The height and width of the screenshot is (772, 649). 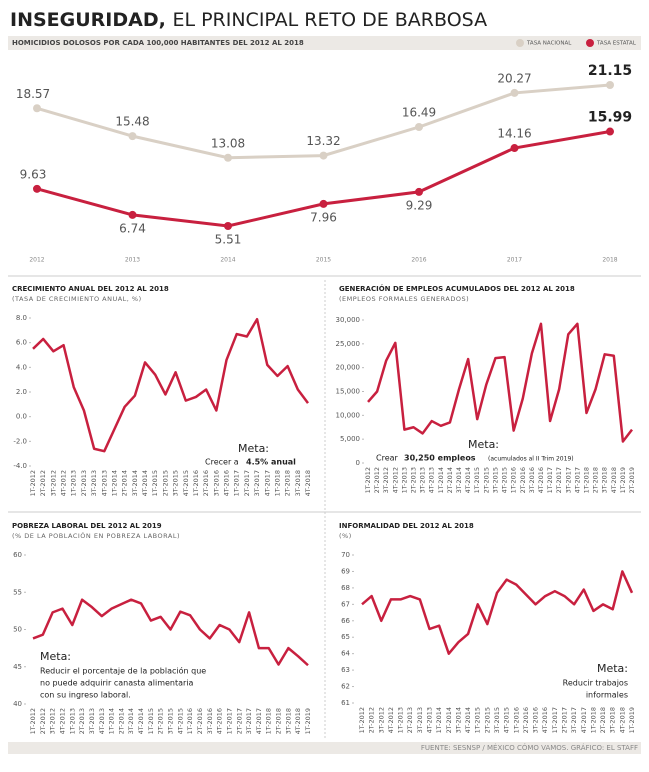 I want to click on value-label: 21.15, so click(x=610, y=71).